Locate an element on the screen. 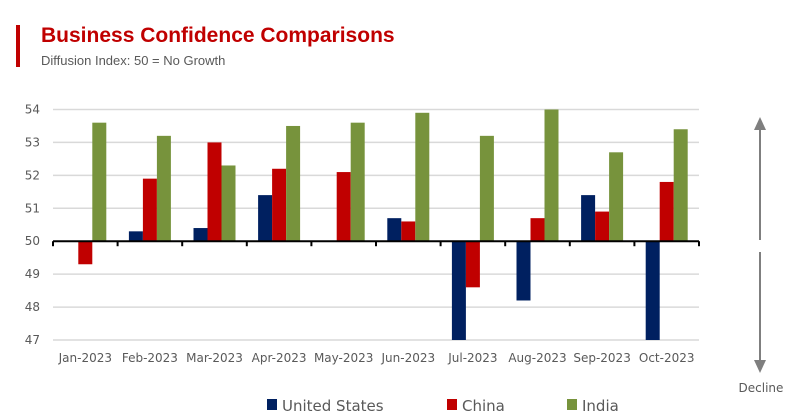 The height and width of the screenshot is (420, 800). decline-label: Decline is located at coordinates (761, 388).